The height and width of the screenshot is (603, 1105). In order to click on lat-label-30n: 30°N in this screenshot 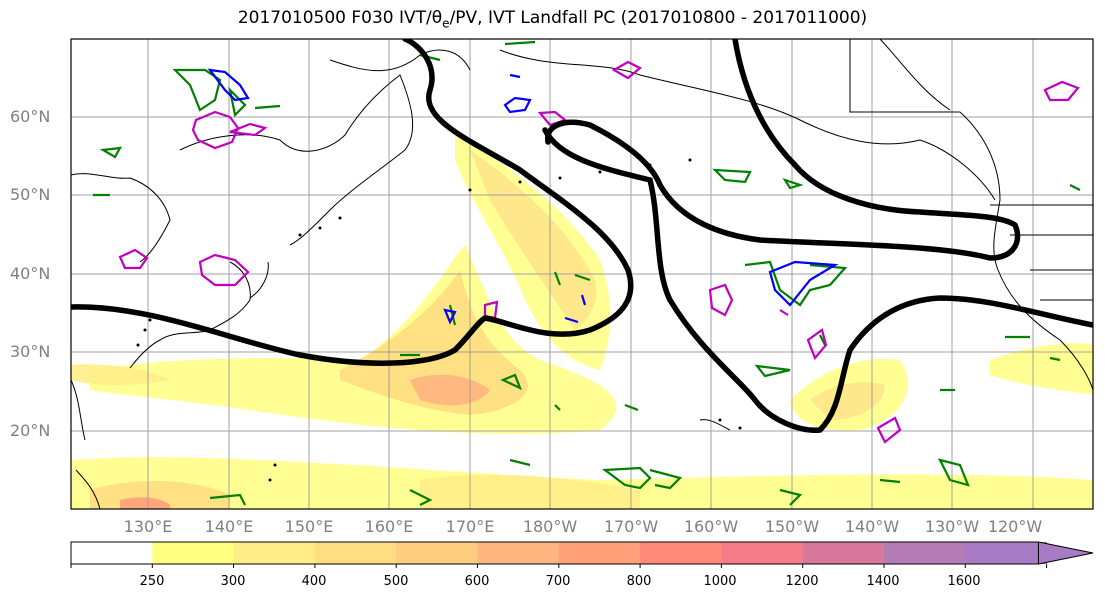, I will do `click(30, 351)`.